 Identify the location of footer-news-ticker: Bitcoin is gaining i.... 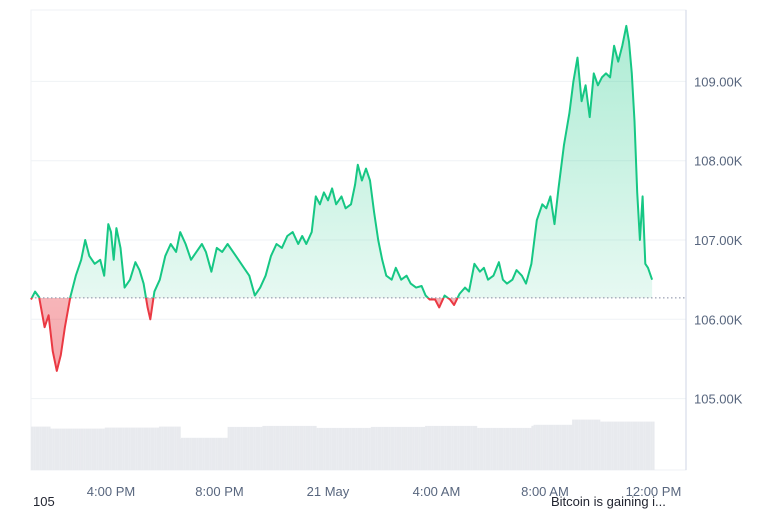
(608, 501).